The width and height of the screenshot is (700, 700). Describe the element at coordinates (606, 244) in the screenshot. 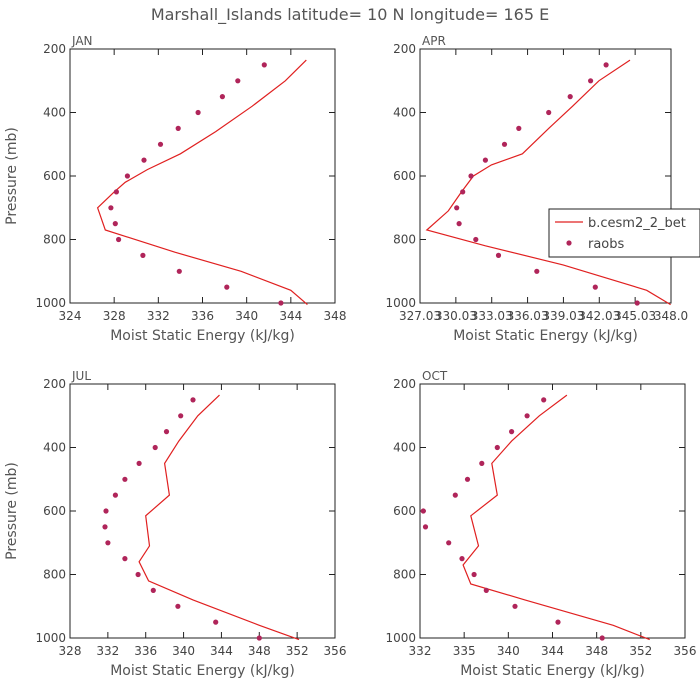

I see `legend-label-obs: raobs` at that location.